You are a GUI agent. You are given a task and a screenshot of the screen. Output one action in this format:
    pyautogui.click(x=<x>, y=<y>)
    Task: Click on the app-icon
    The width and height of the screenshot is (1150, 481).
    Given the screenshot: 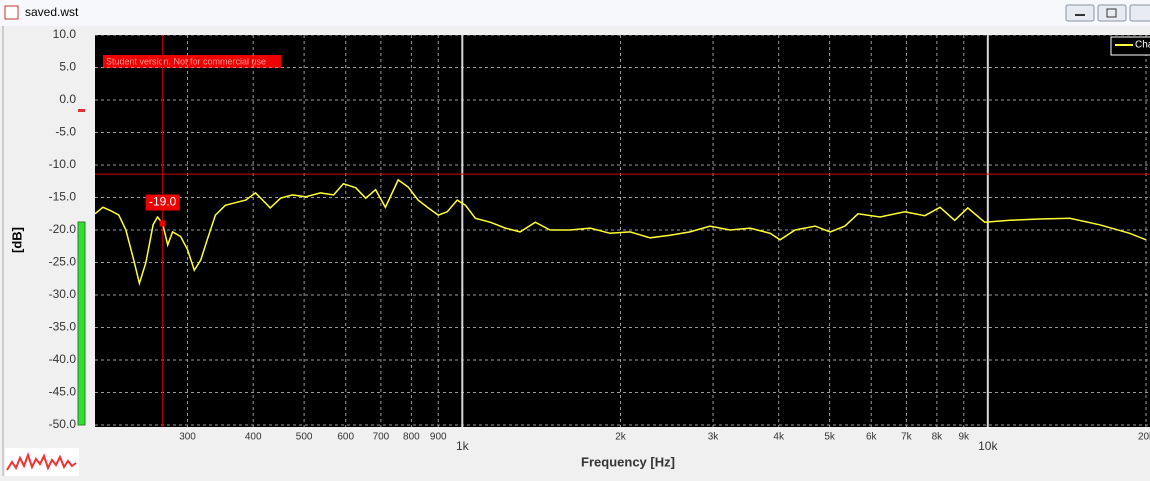 What is the action you would take?
    pyautogui.click(x=11, y=12)
    